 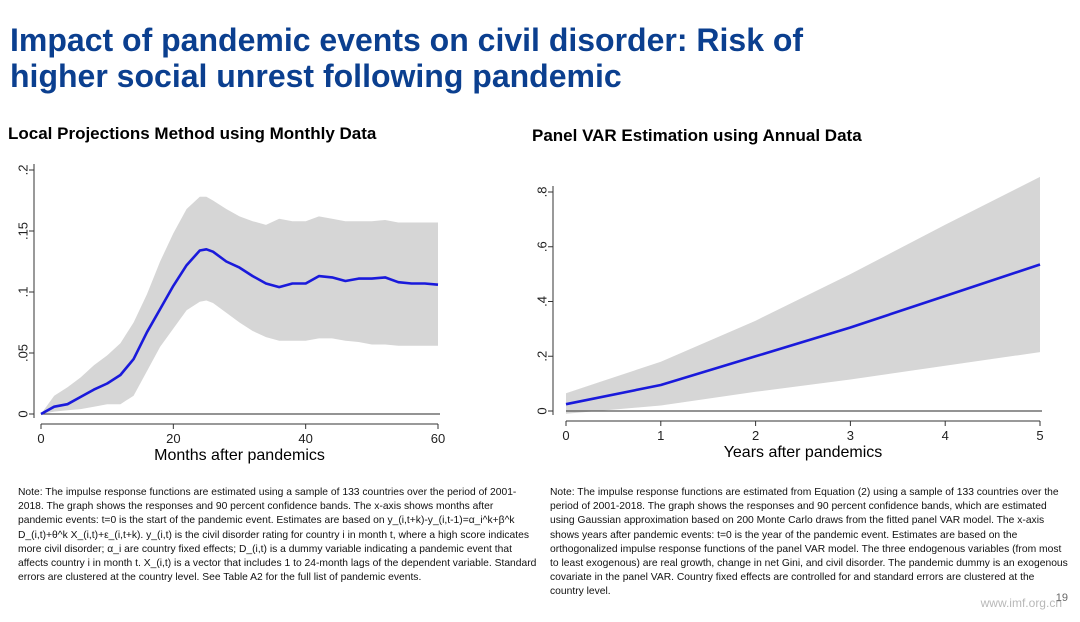 I want to click on x-axis-title: Months after pandemics, so click(x=239, y=455).